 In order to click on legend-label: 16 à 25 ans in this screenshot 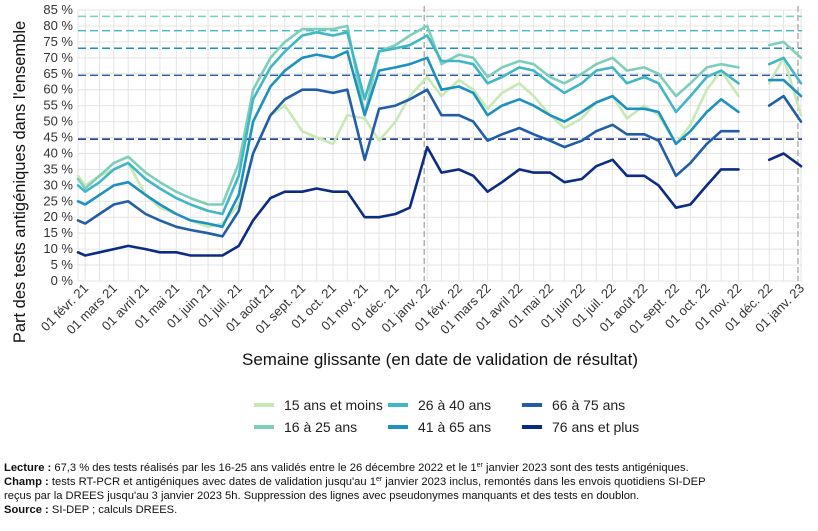, I will do `click(320, 427)`.